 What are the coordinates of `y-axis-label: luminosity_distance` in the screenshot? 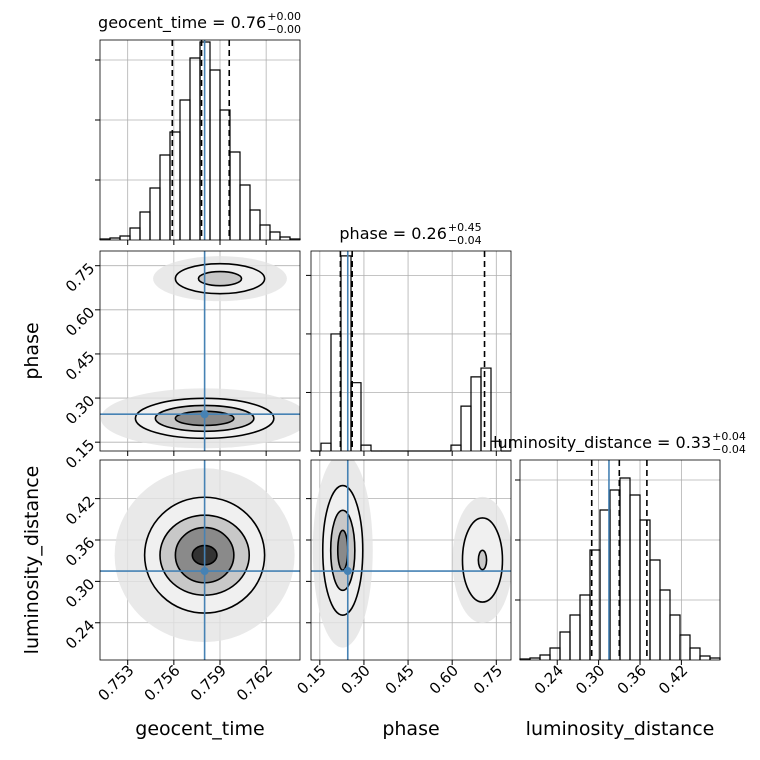 It's located at (32, 560).